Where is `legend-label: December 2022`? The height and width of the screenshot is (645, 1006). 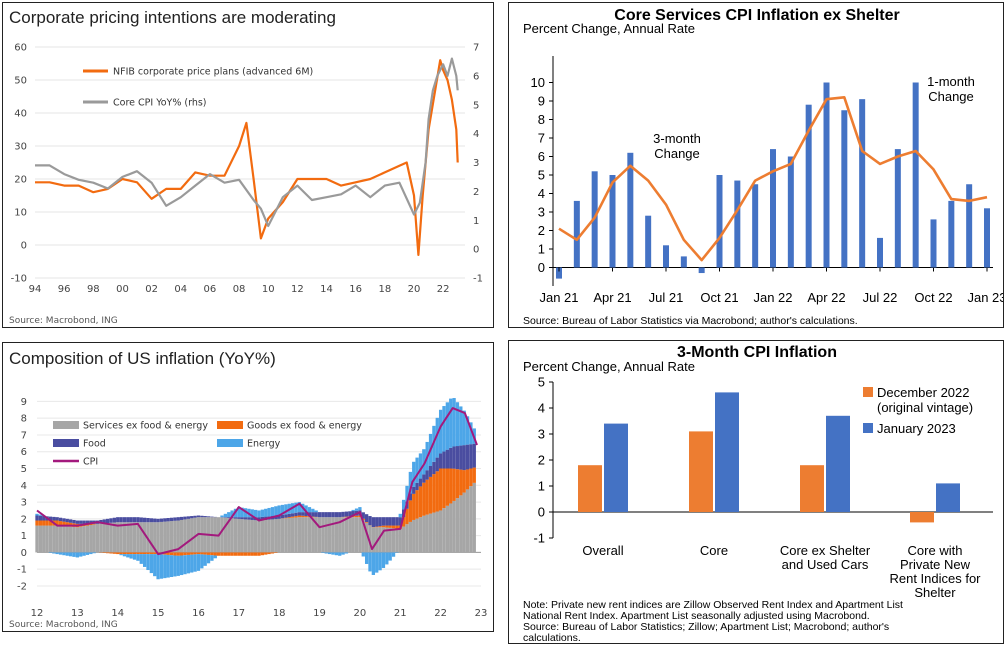
legend-label: December 2022 is located at coordinates (923, 392).